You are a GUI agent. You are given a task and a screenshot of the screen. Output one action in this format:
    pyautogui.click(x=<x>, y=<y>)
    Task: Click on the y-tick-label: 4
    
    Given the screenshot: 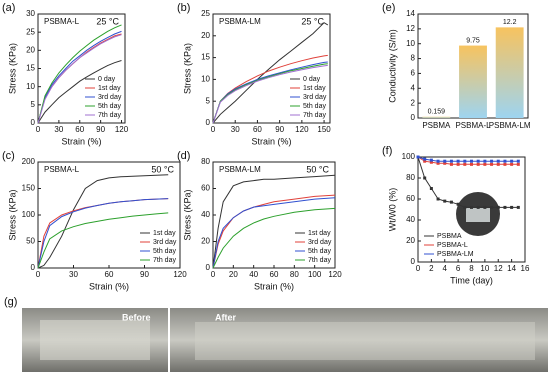 What is the action you would take?
    pyautogui.click(x=413, y=87)
    